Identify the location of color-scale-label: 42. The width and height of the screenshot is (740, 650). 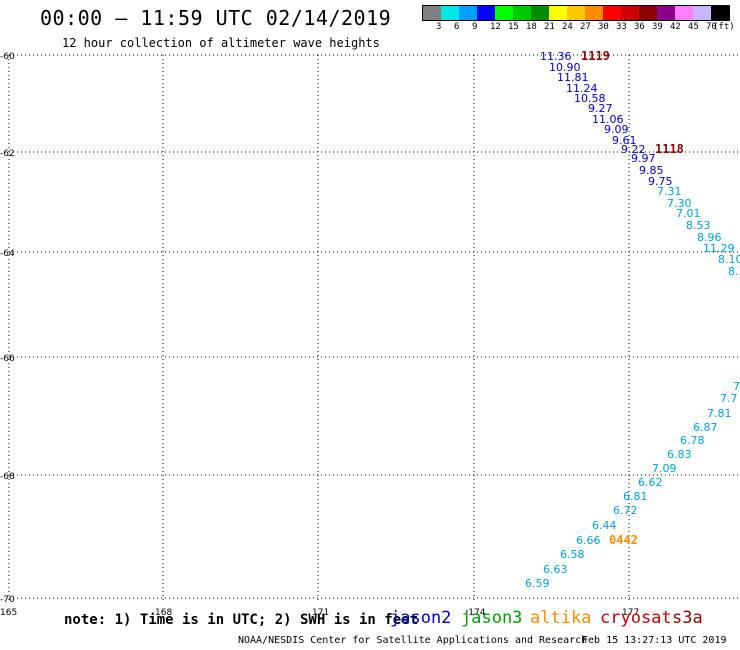
(675, 27).